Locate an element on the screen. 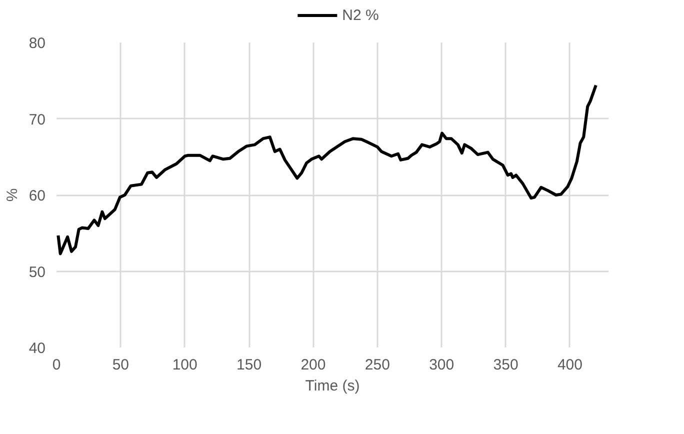 This screenshot has height=434, width=684. x-tick-label: 300 is located at coordinates (441, 365).